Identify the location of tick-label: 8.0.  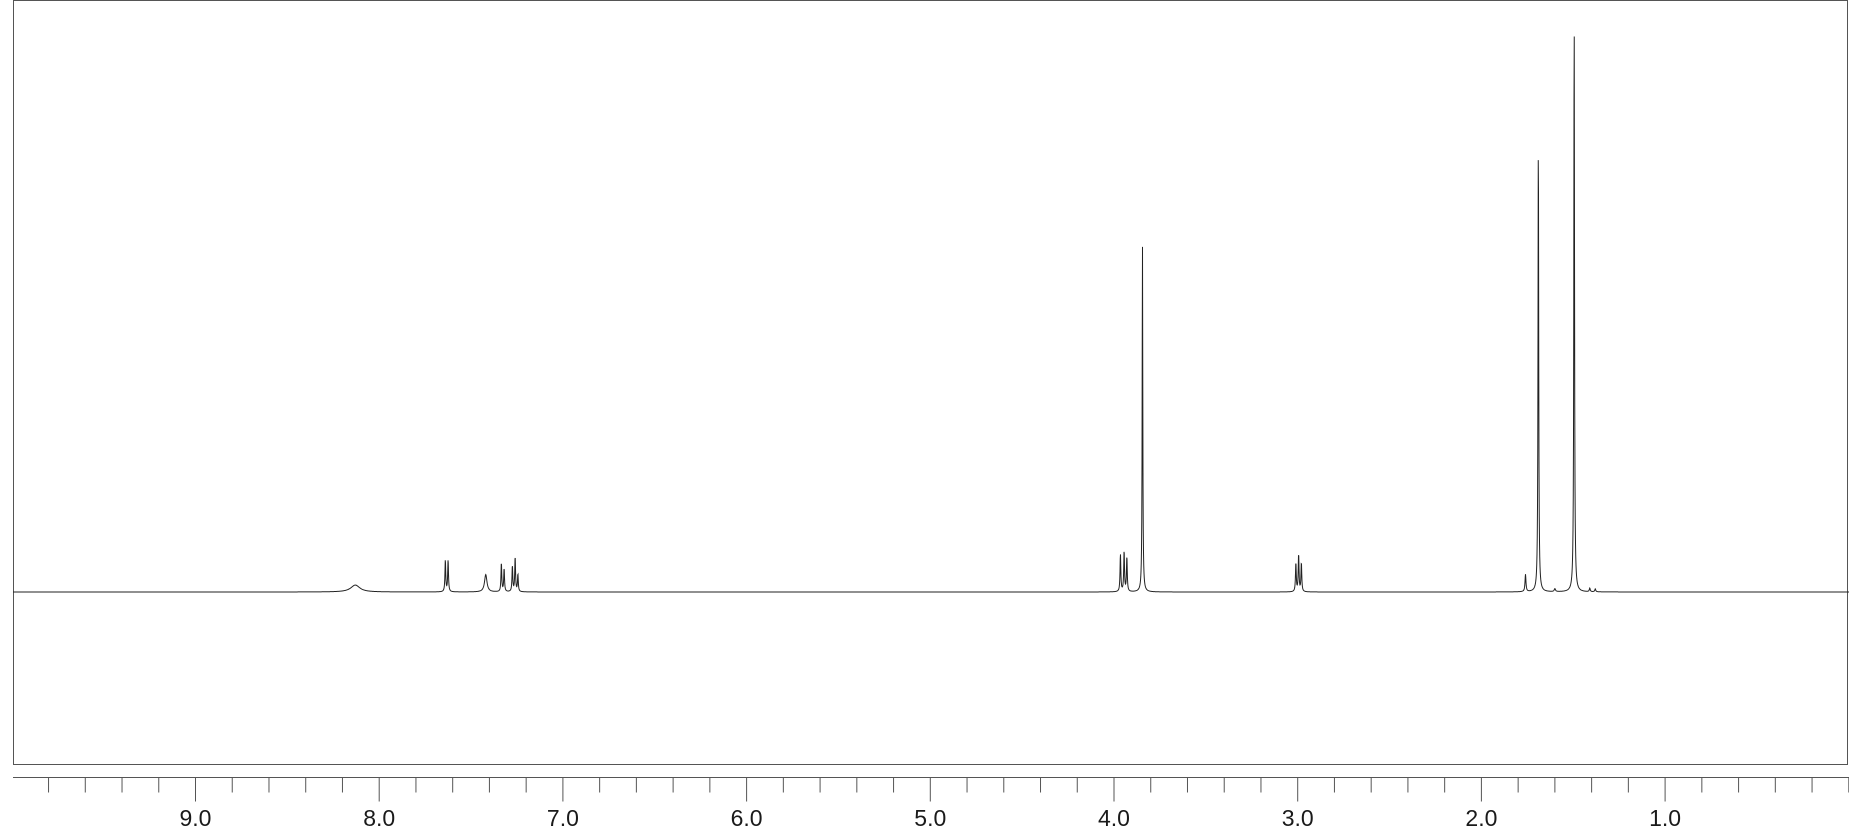
(379, 818).